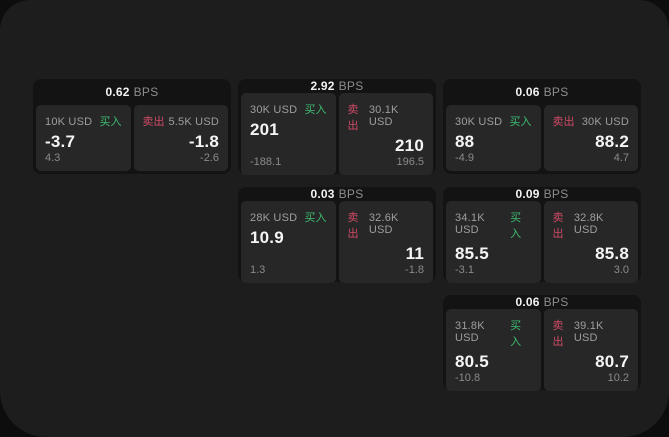 This screenshot has height=437, width=669. I want to click on quote-card: 0.06 BPS 30K USD 买入 88 -4.9 卖出 30K USD, so click(542, 126).